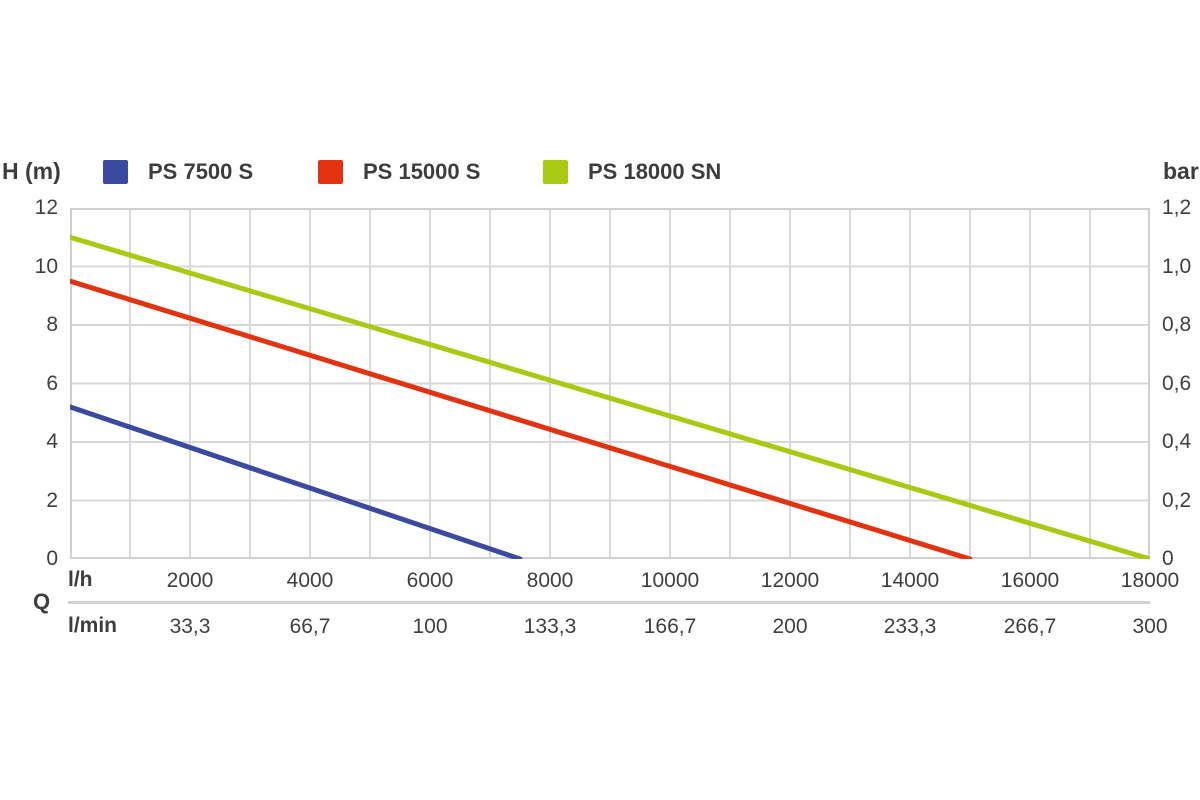 Image resolution: width=1200 pixels, height=800 pixels. What do you see at coordinates (1177, 266) in the screenshot?
I see `y-tick-label: 1,0` at bounding box center [1177, 266].